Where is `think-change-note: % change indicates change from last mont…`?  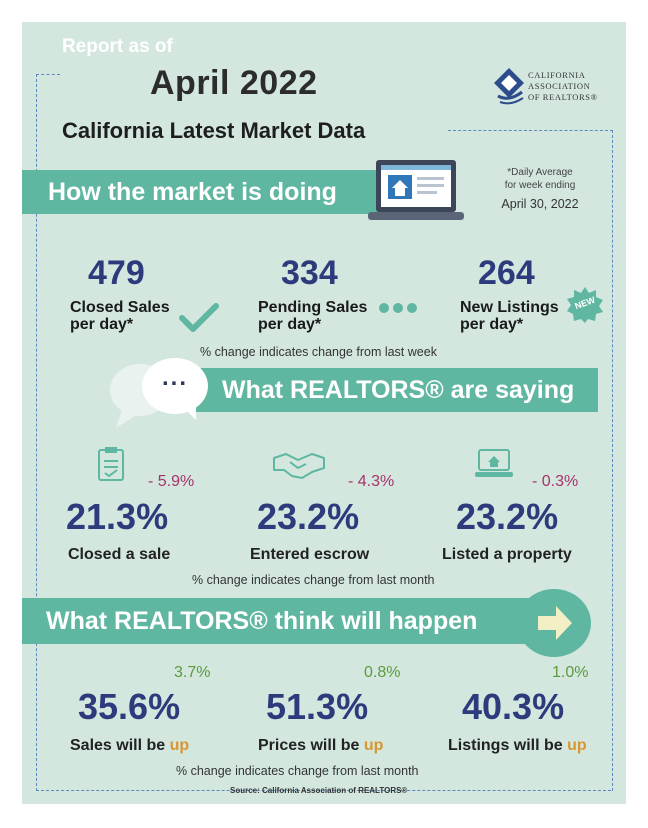
think-change-note: % change indicates change from last mont… is located at coordinates (297, 771).